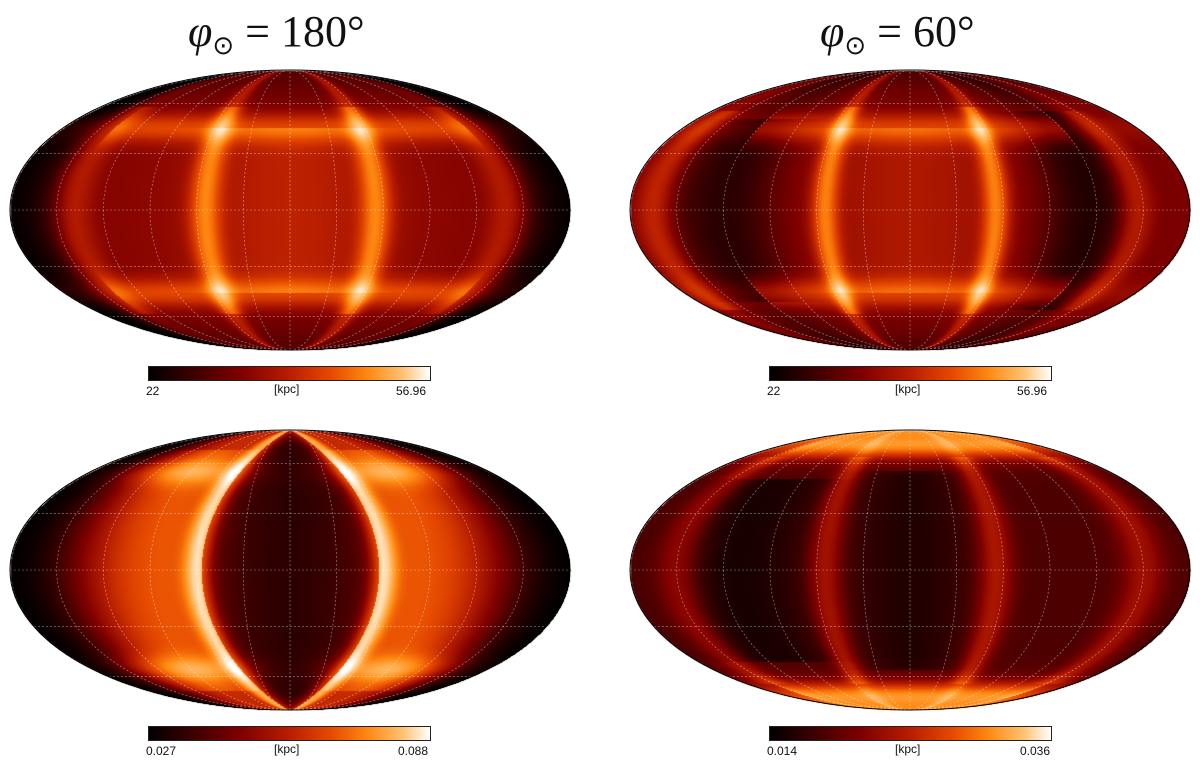 The width and height of the screenshot is (1200, 764). What do you see at coordinates (782, 751) in the screenshot?
I see `colorbar-min-label: 0.014` at bounding box center [782, 751].